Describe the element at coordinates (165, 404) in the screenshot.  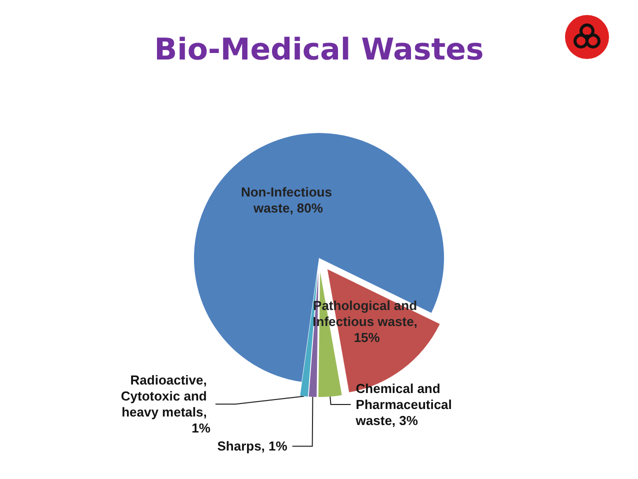
I see `slice-label: Radioactive, Cytotoxic and heavy metals, 1%` at that location.